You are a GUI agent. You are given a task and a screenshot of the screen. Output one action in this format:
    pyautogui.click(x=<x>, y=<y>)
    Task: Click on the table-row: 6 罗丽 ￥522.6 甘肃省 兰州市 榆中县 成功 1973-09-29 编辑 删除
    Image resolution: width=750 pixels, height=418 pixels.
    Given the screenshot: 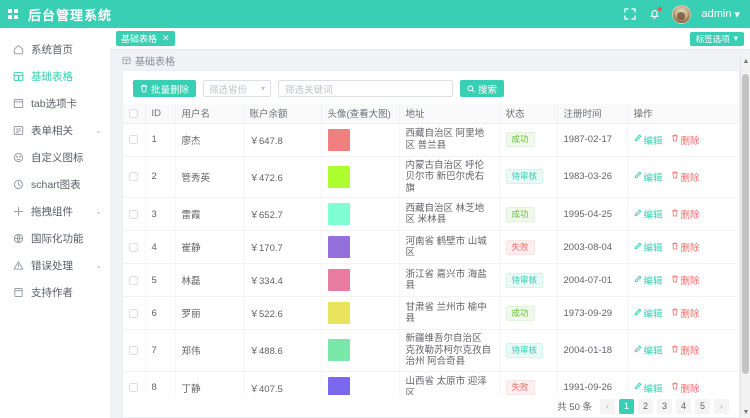 What is the action you would take?
    pyautogui.click(x=431, y=313)
    